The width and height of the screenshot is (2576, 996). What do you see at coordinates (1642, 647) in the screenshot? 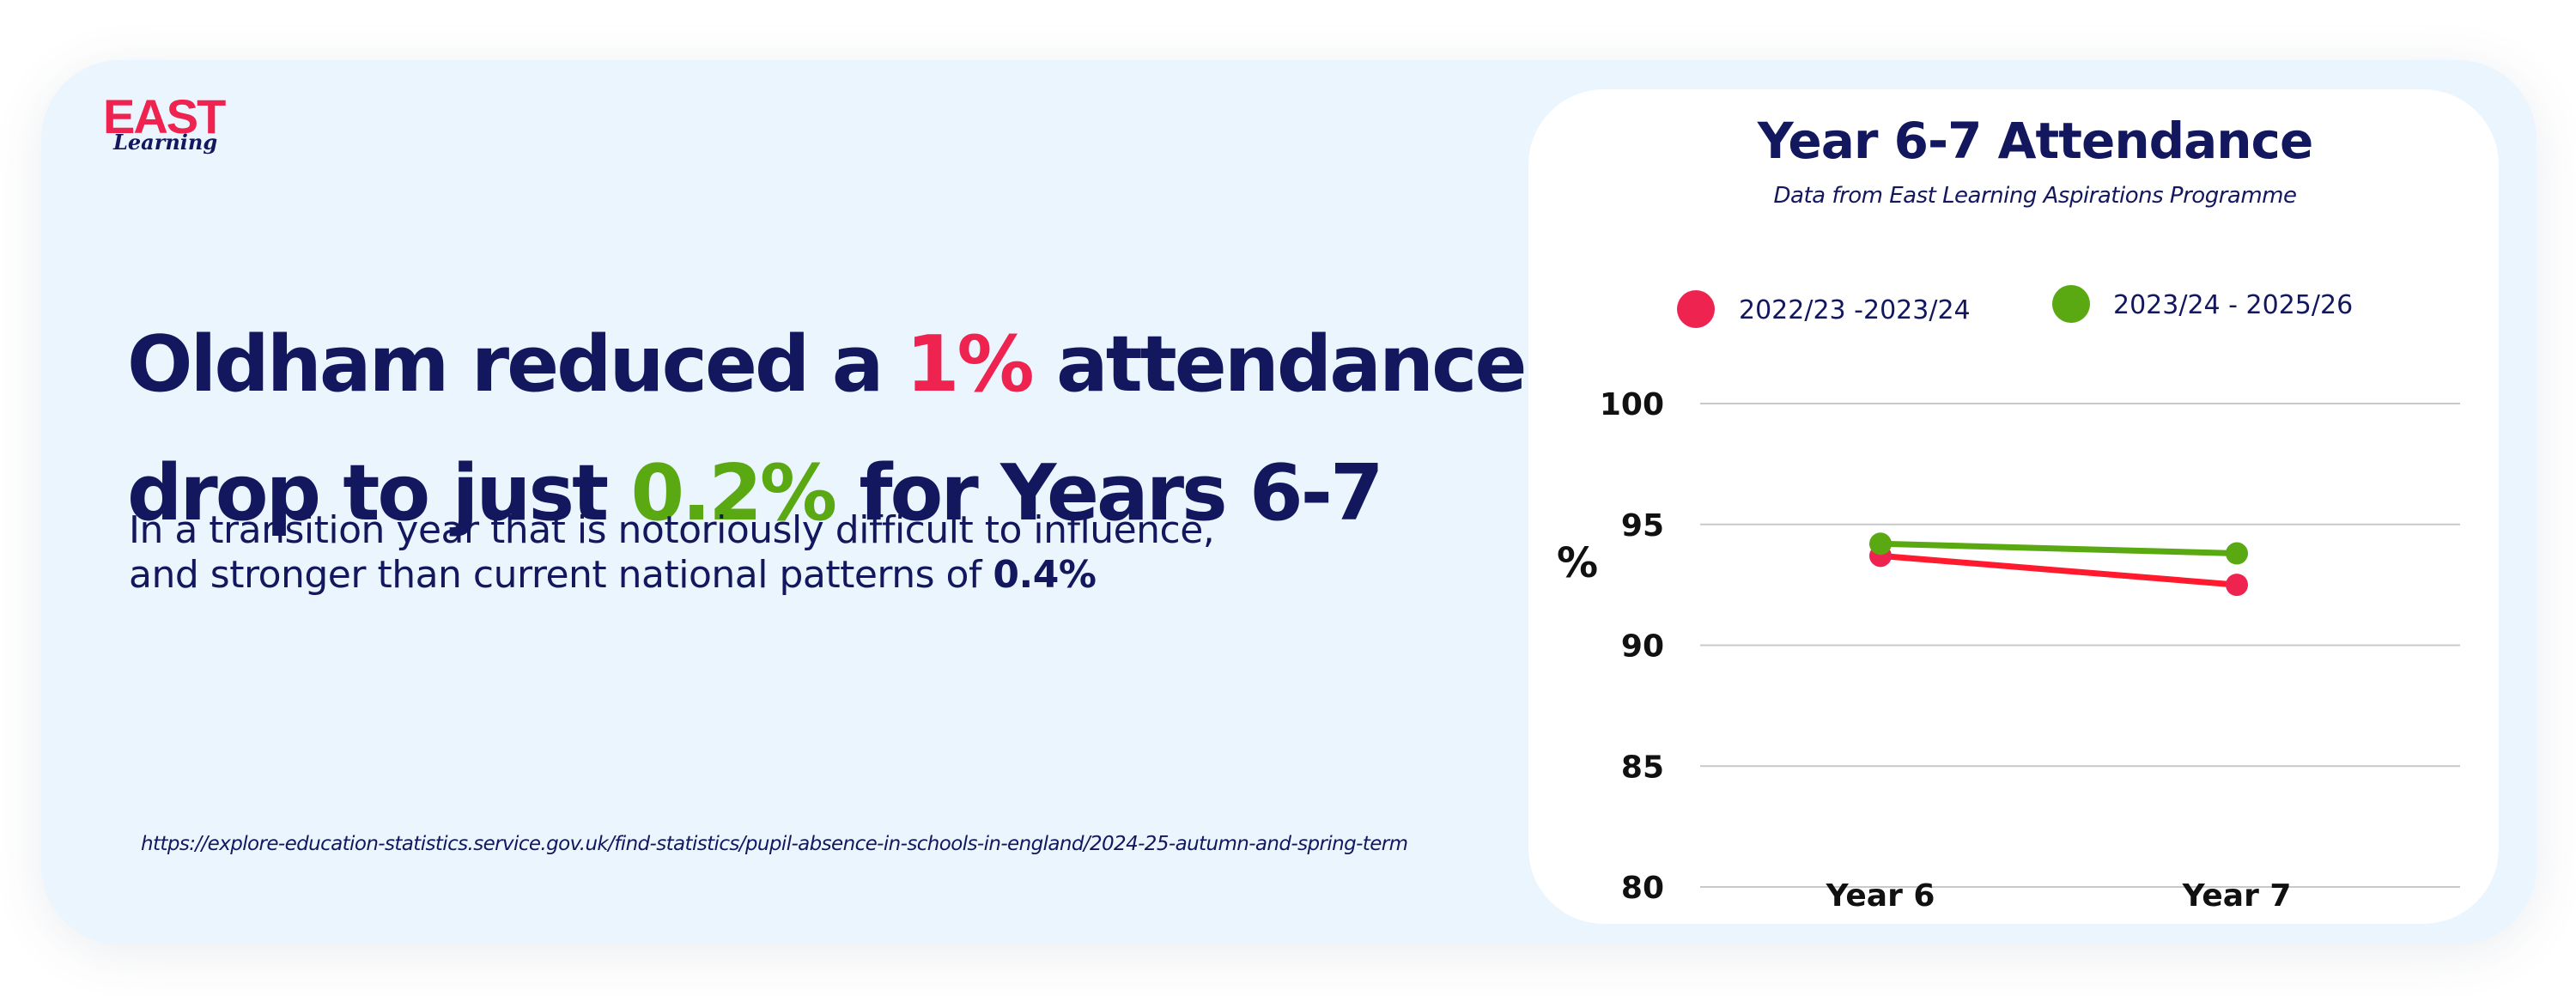
I see `y-tick-label: 90` at bounding box center [1642, 647].